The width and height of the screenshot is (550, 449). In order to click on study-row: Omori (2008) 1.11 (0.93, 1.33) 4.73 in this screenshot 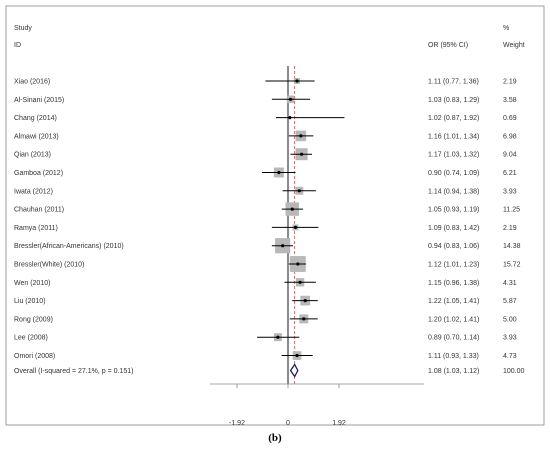, I will do `click(265, 355)`.